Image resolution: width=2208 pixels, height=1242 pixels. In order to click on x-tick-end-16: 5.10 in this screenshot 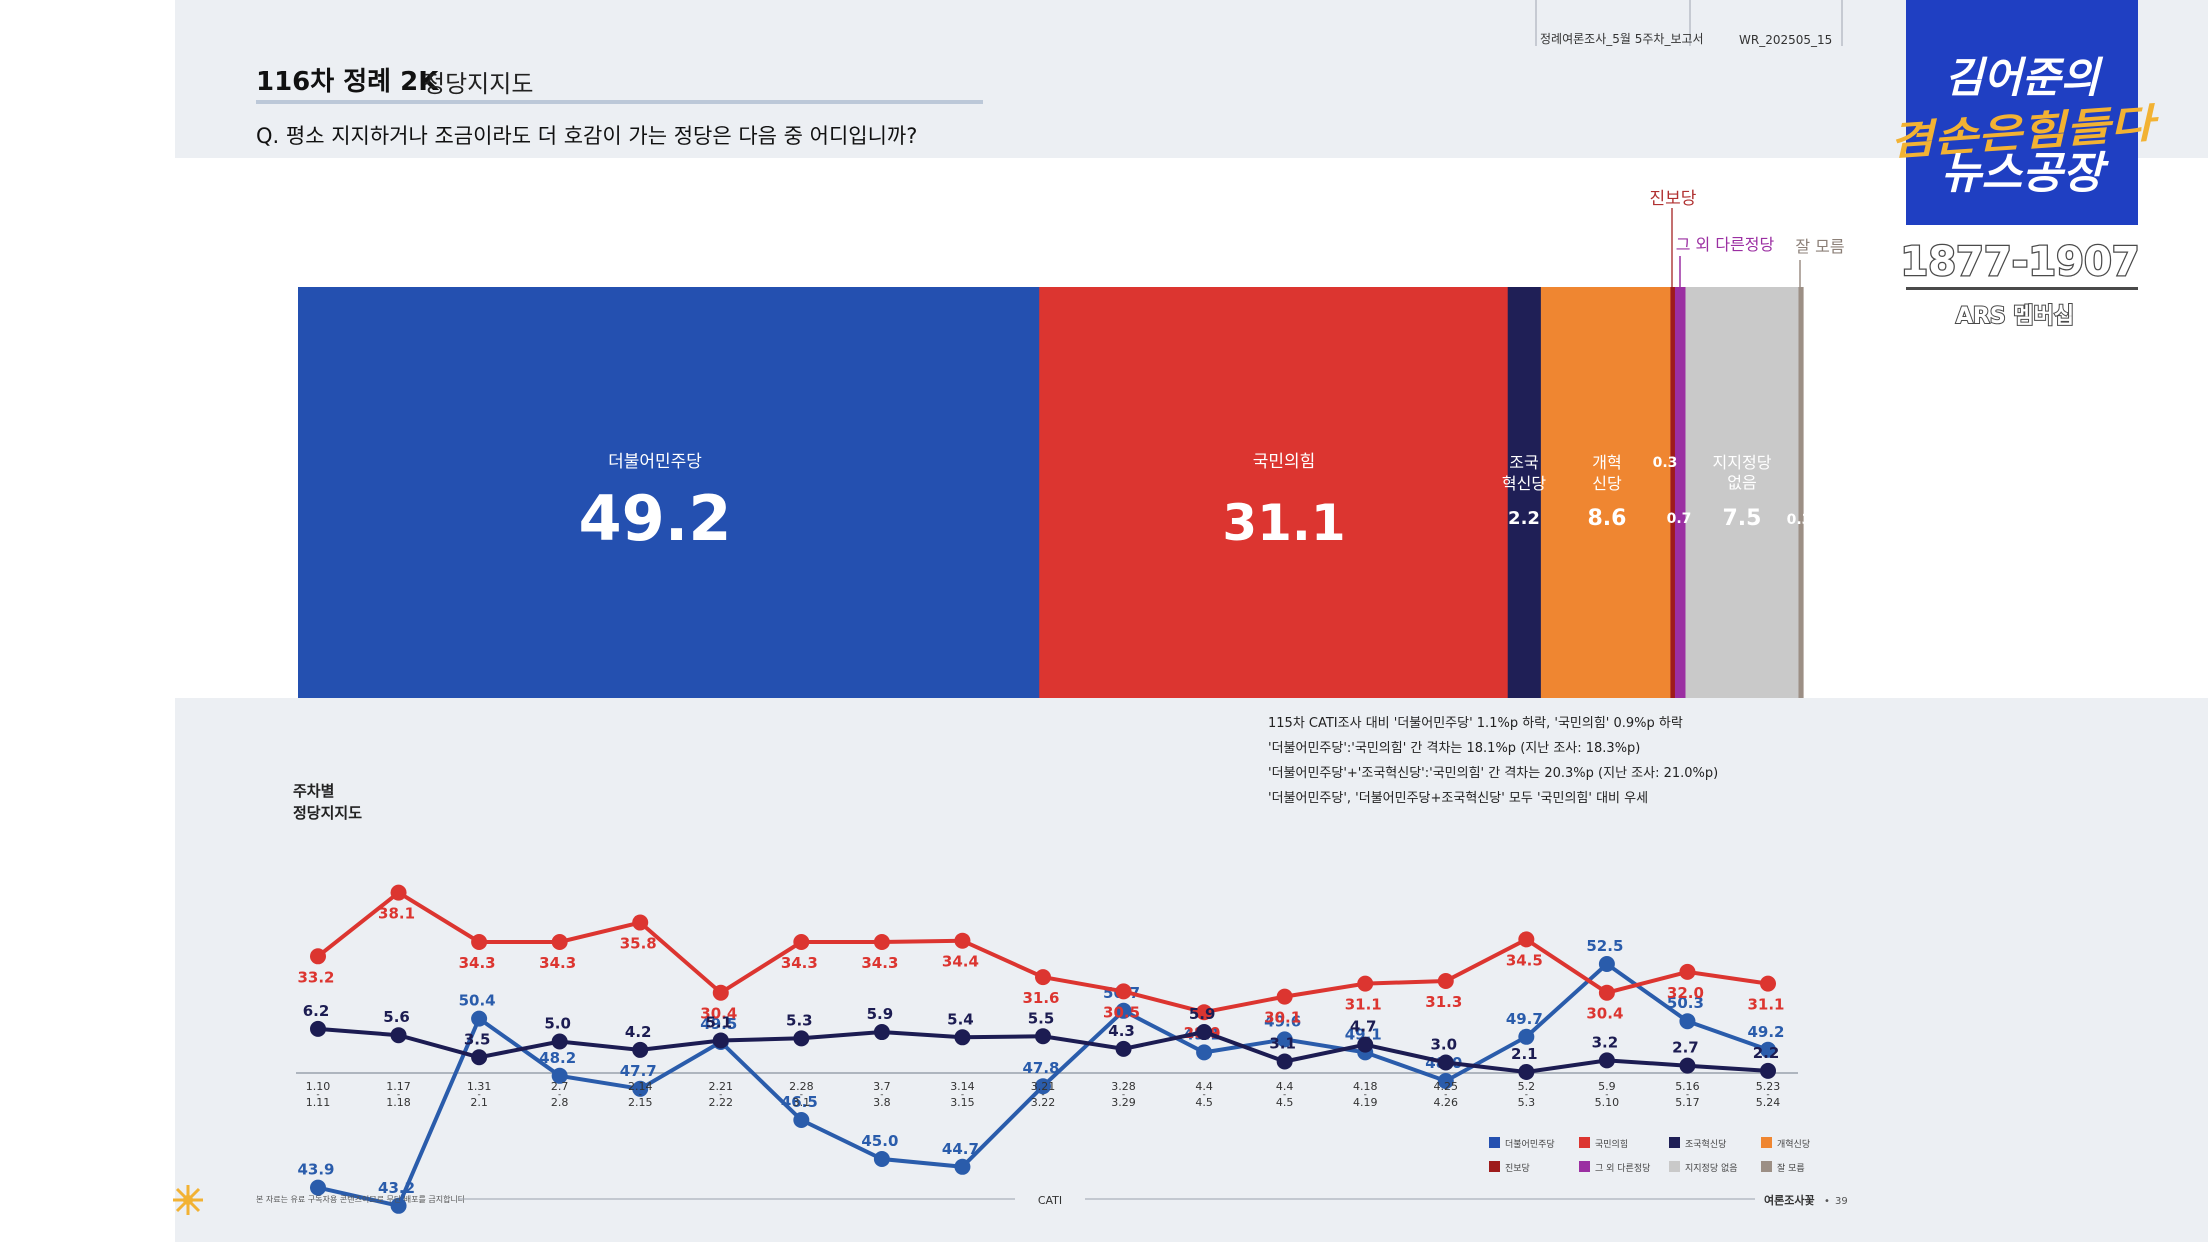, I will do `click(1607, 1102)`.